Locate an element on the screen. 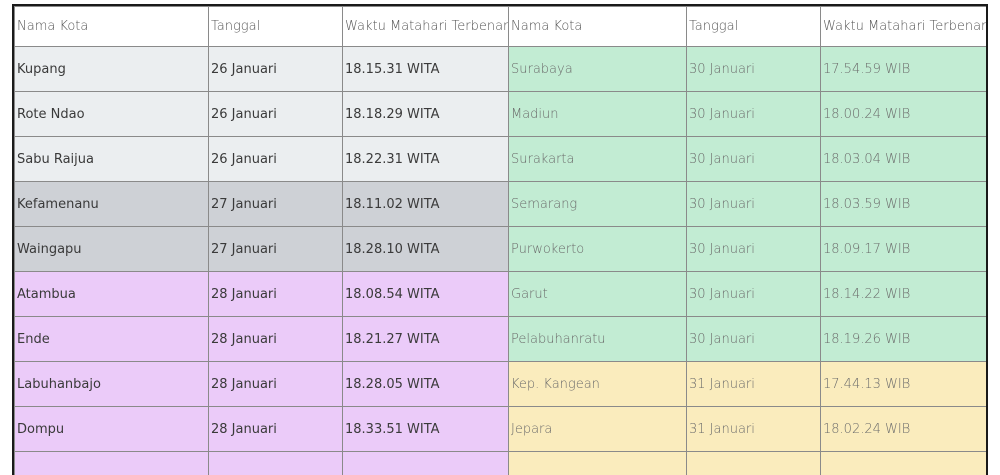 The width and height of the screenshot is (1000, 475). header-city-right: Nama Kota is located at coordinates (597, 26).